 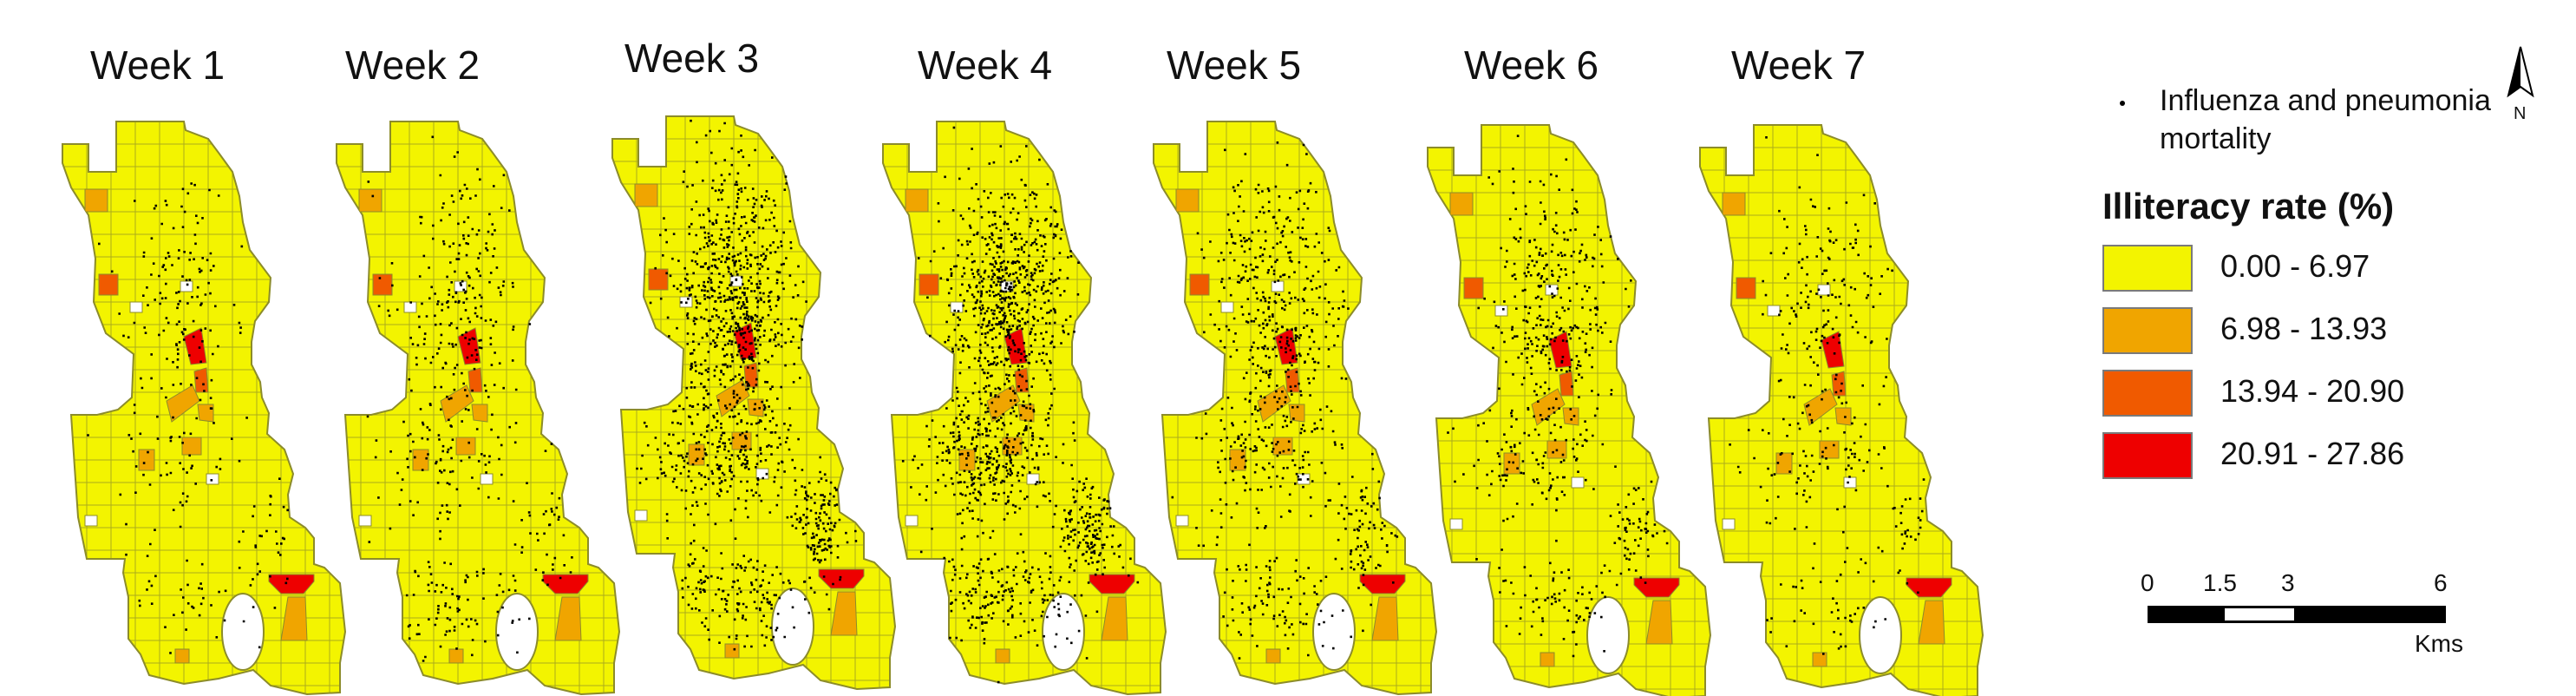 I want to click on scale-tick-0: 0, so click(x=2147, y=582).